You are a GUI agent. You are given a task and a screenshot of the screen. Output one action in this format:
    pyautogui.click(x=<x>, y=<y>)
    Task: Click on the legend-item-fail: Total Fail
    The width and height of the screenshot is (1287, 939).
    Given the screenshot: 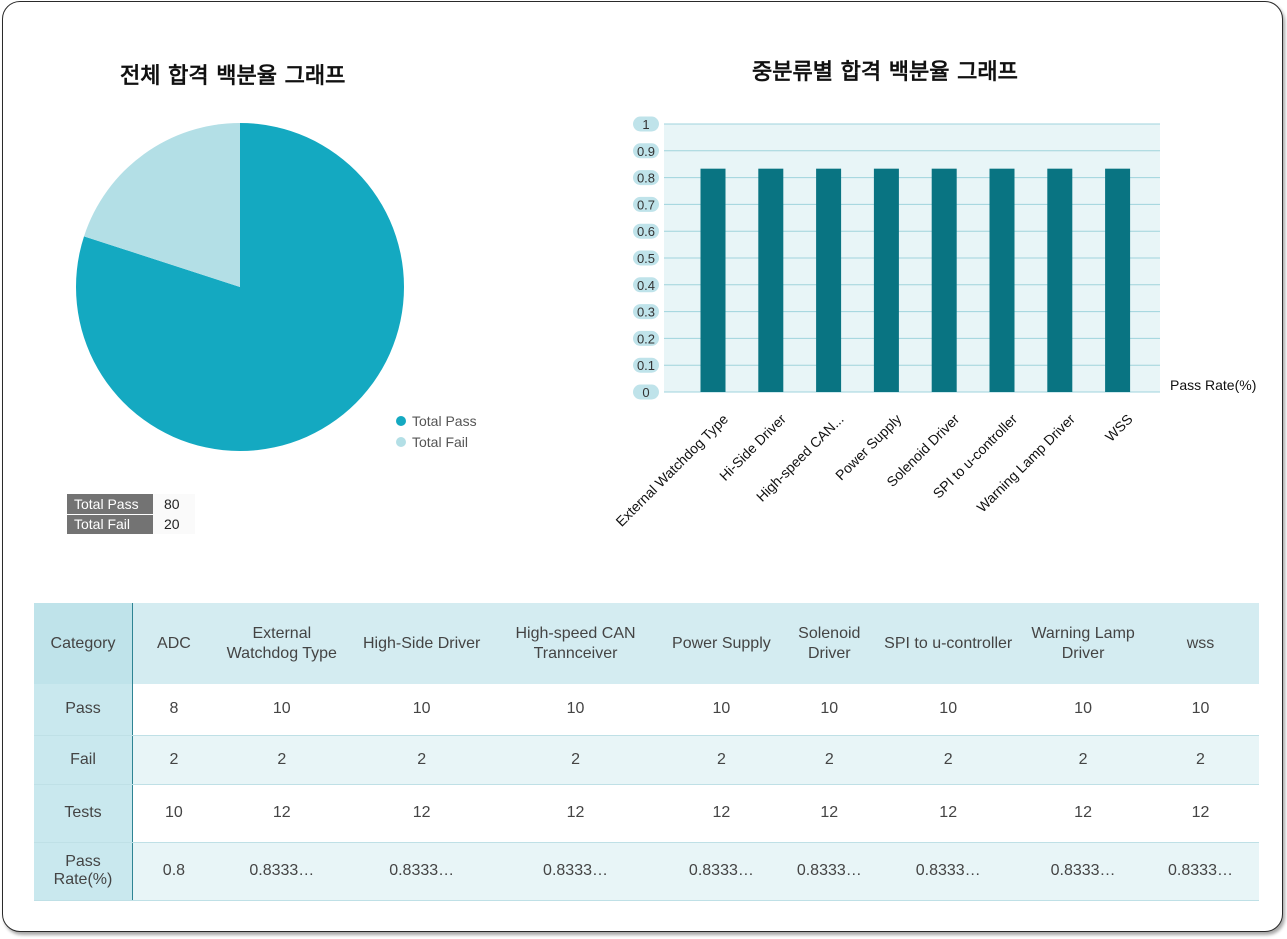 What is the action you would take?
    pyautogui.click(x=436, y=441)
    